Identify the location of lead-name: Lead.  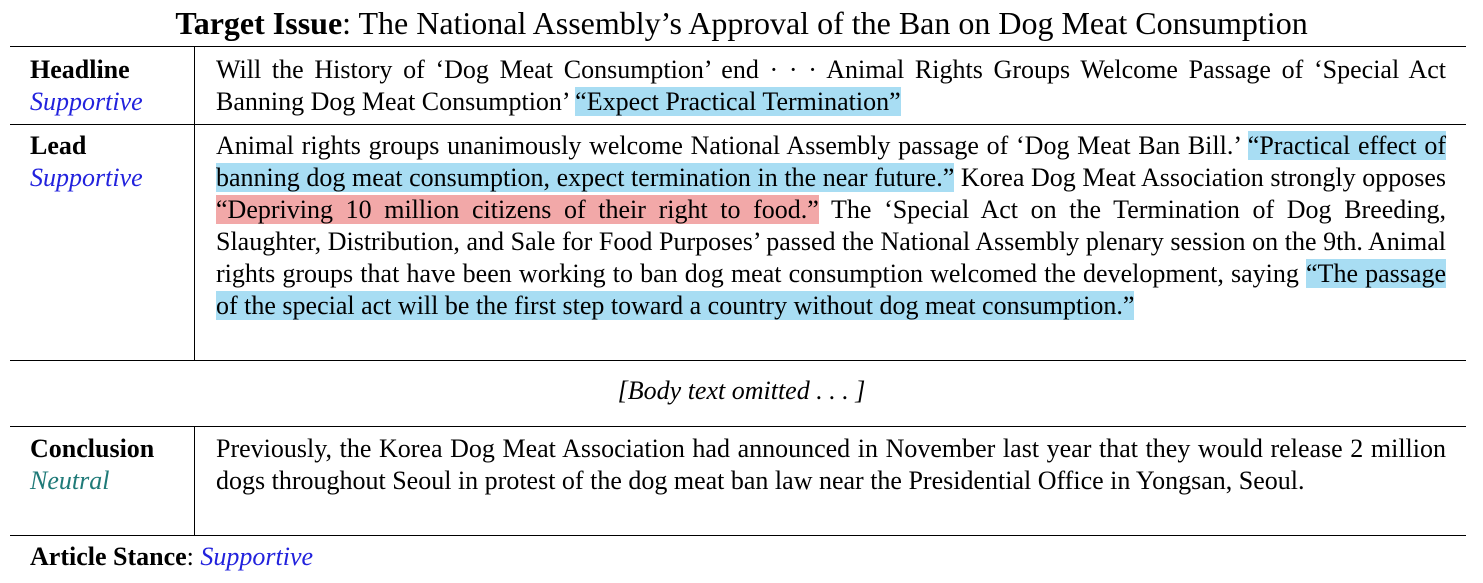
(58, 145).